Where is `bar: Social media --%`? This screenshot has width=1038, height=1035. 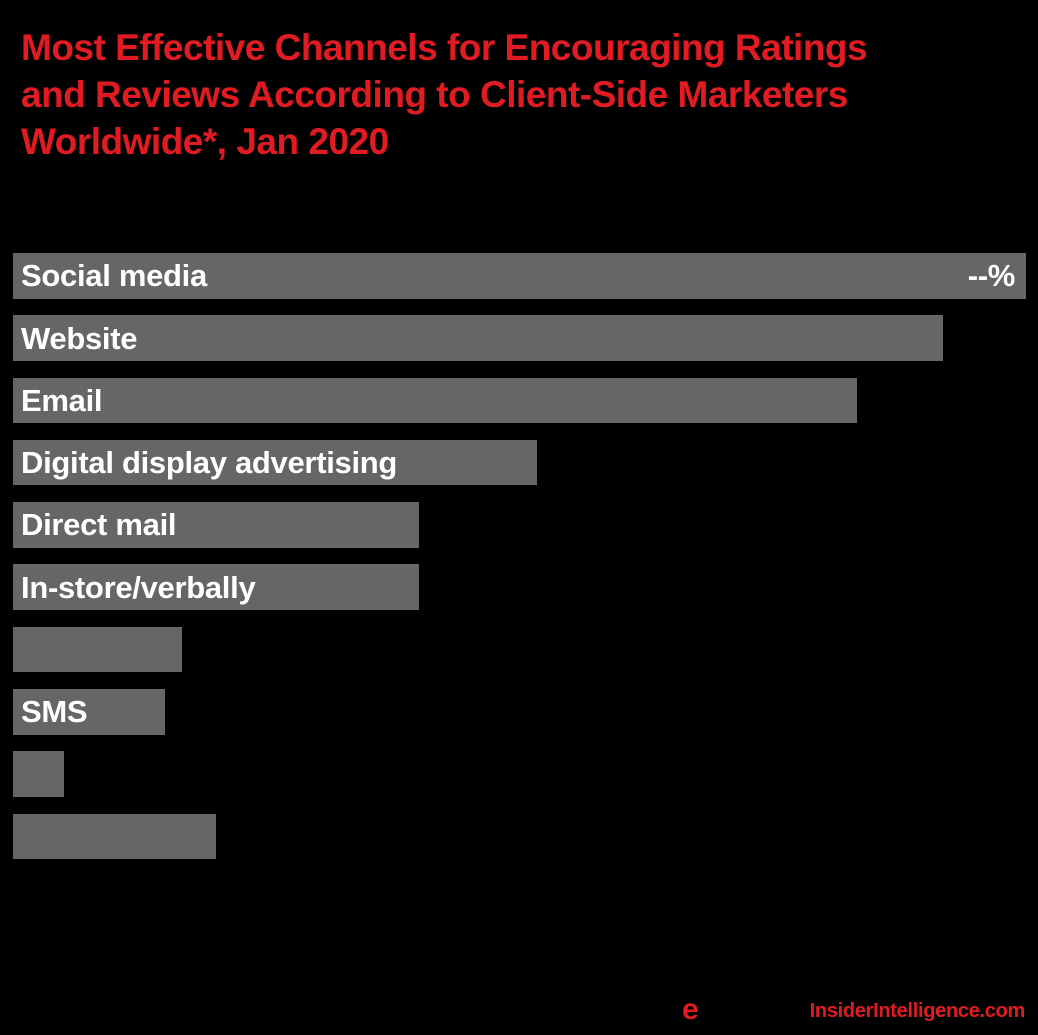 bar: Social media --% is located at coordinates (519, 276).